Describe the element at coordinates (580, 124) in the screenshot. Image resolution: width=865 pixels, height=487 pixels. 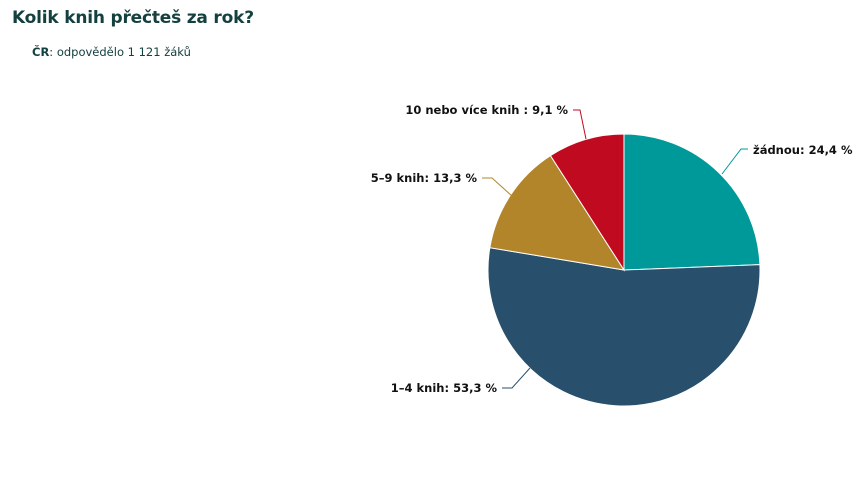
I see `connector-10plus` at that location.